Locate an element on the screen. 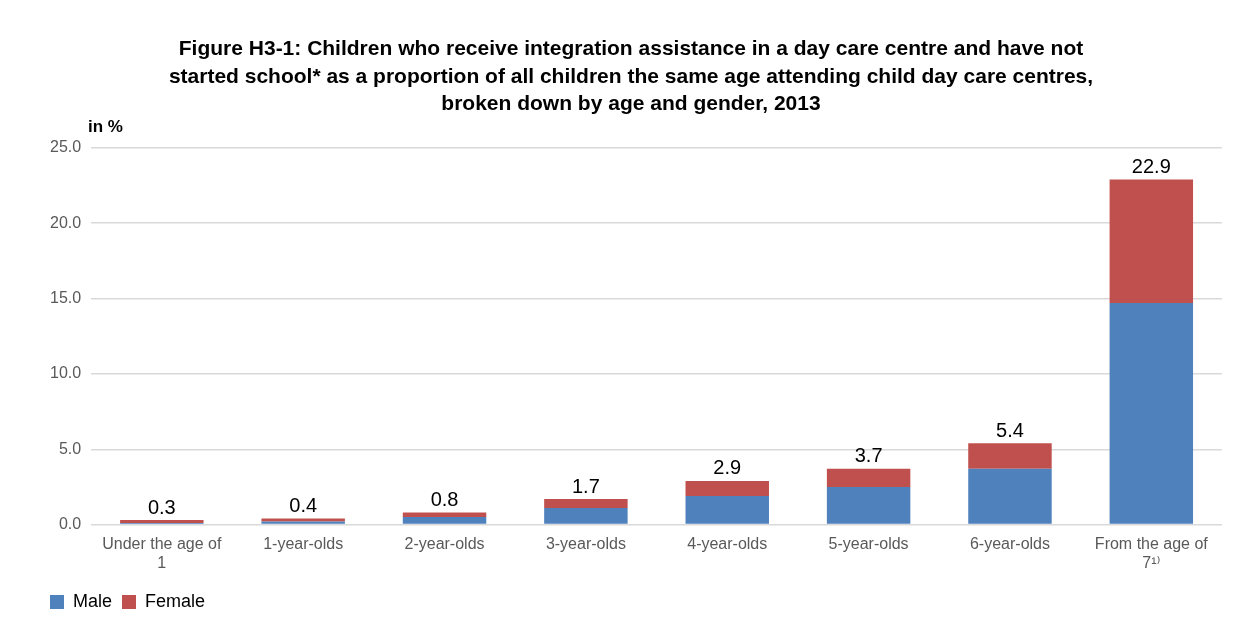  legend-label: Female is located at coordinates (175, 600).